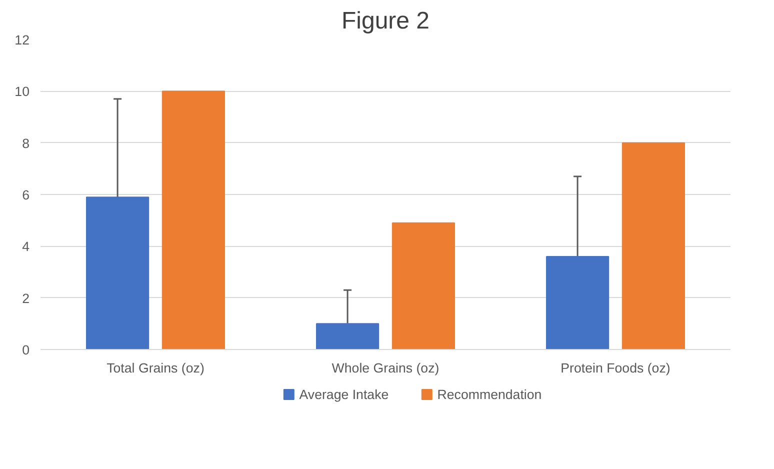 This screenshot has height=469, width=774. I want to click on legend-label: Recommendation, so click(489, 394).